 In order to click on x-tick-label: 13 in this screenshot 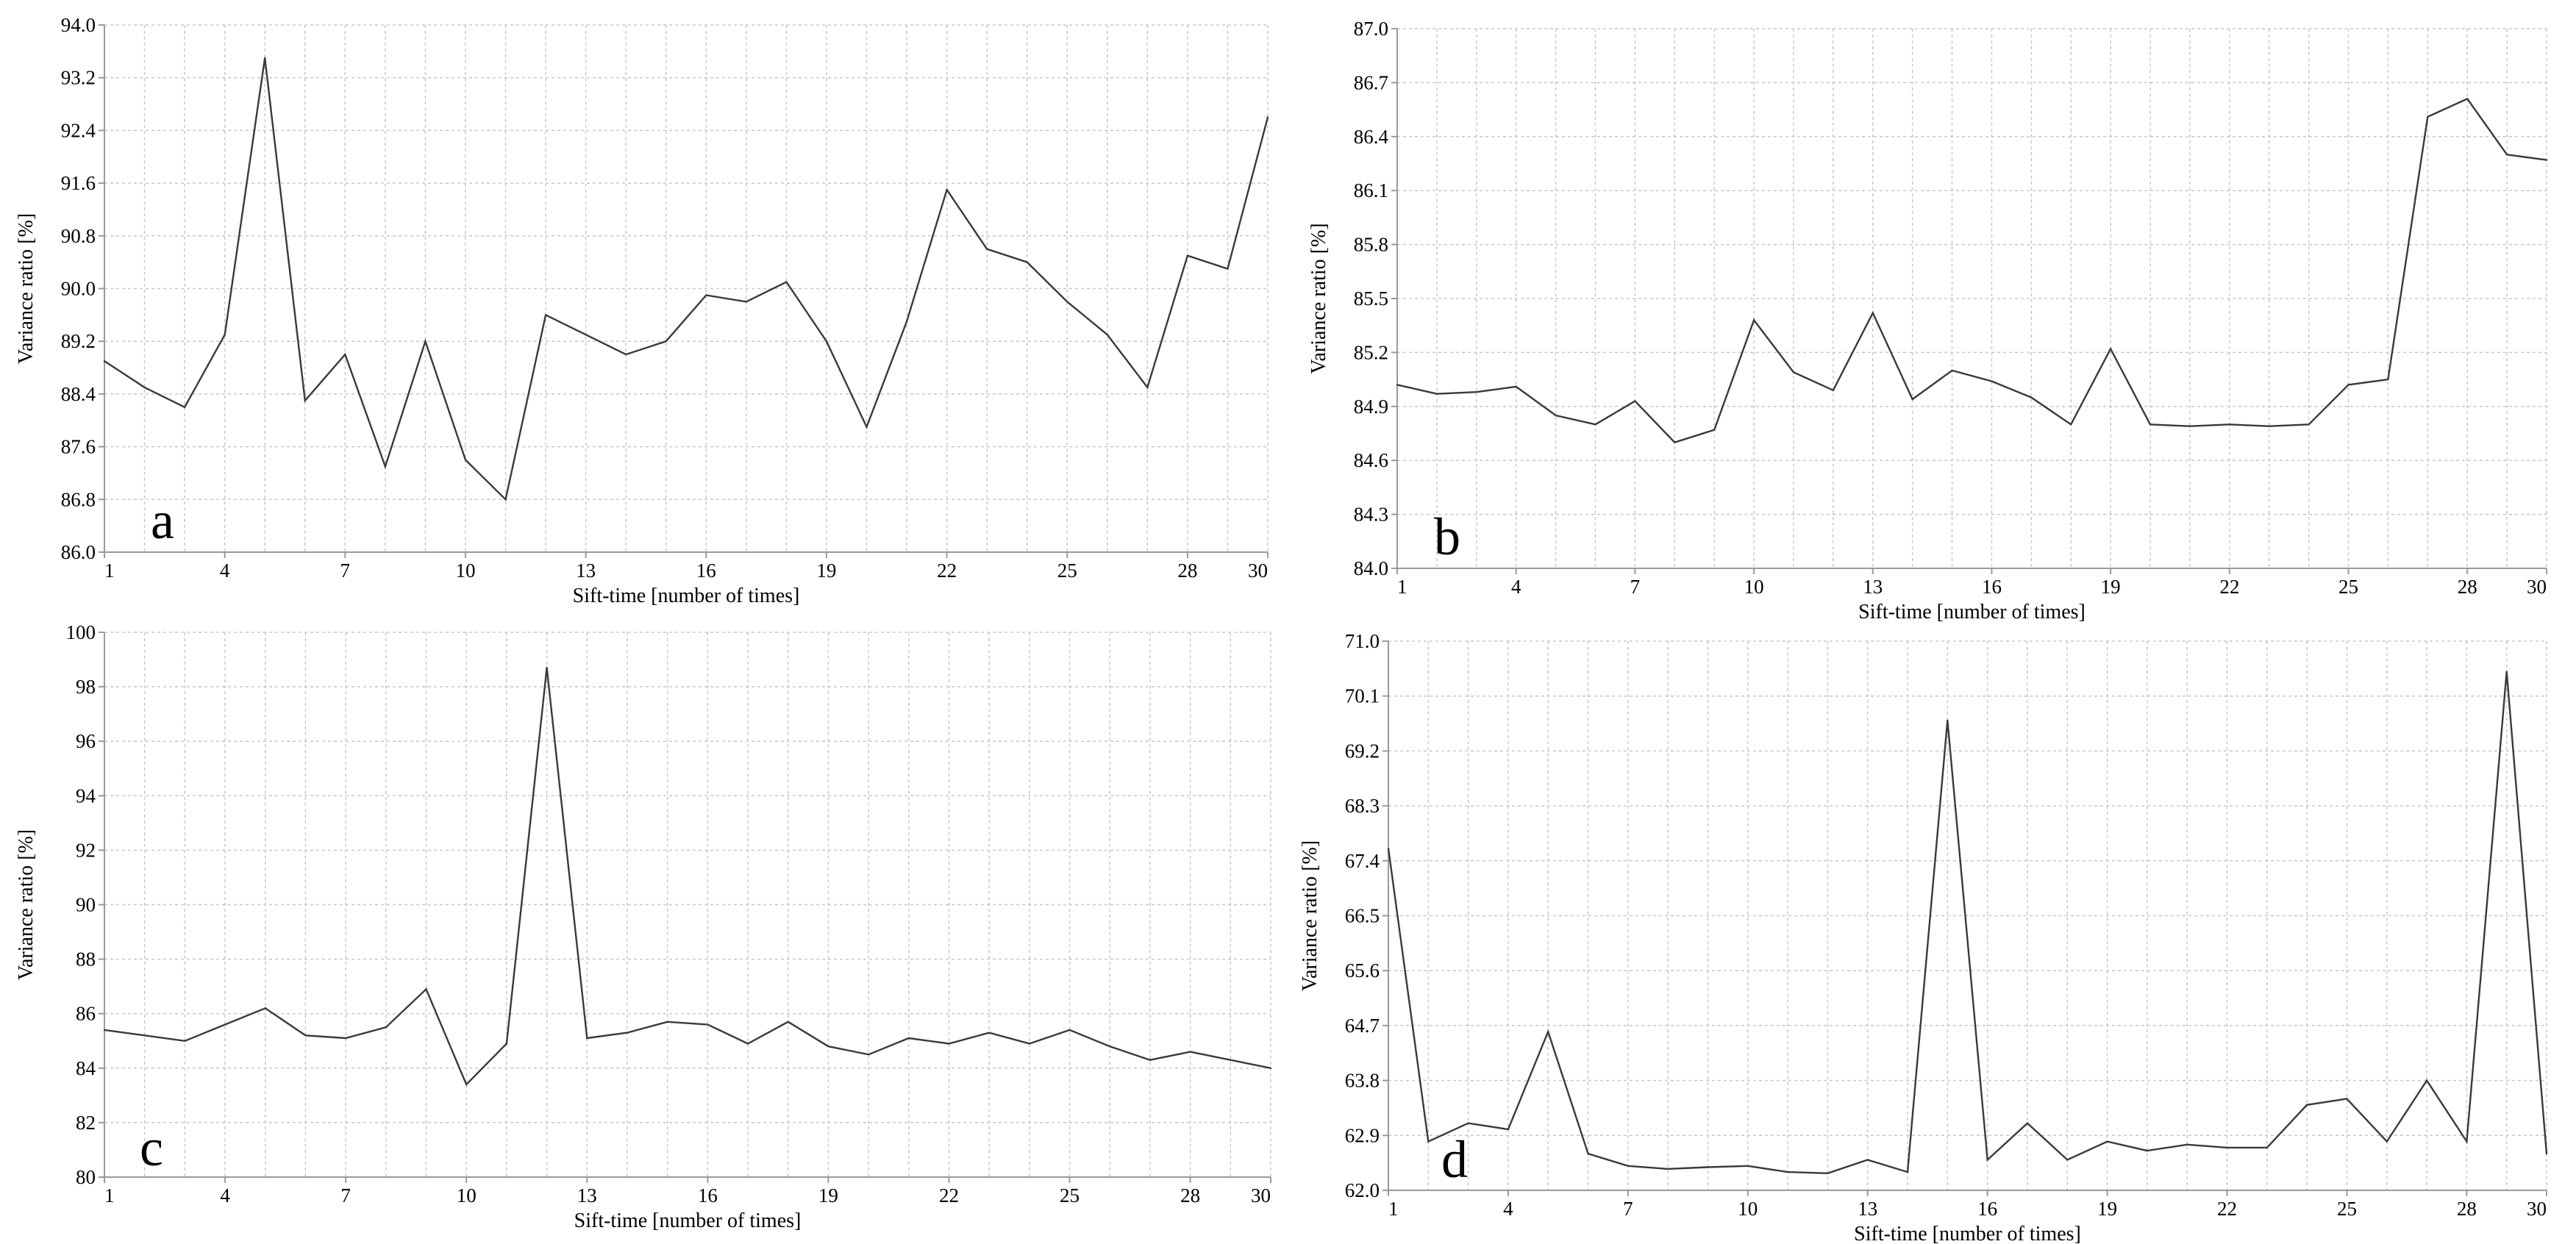, I will do `click(587, 1195)`.